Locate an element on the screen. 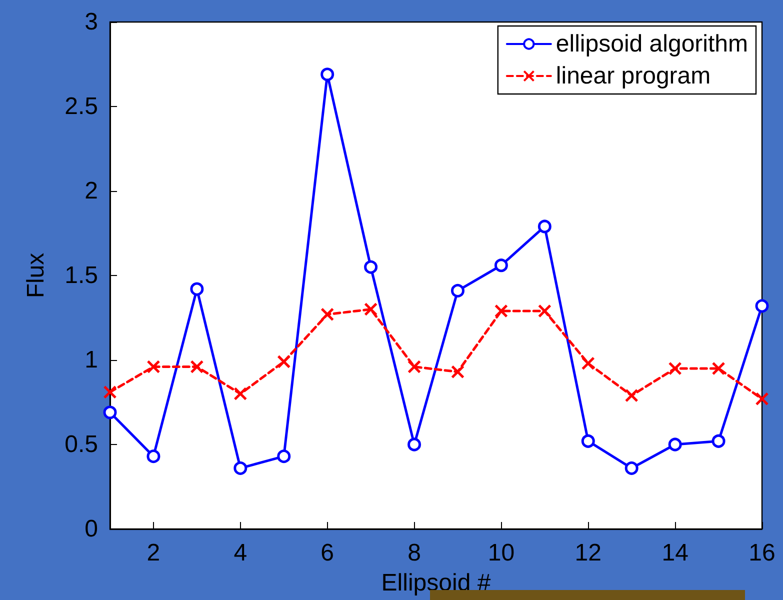  y-tick-label: 2 is located at coordinates (91, 191).